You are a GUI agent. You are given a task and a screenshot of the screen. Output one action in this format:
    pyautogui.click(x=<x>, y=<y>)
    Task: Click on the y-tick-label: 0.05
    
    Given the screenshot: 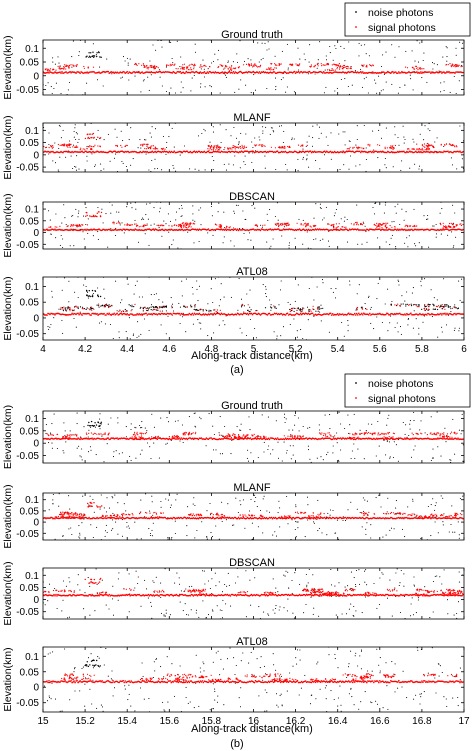 What is the action you would take?
    pyautogui.click(x=30, y=143)
    